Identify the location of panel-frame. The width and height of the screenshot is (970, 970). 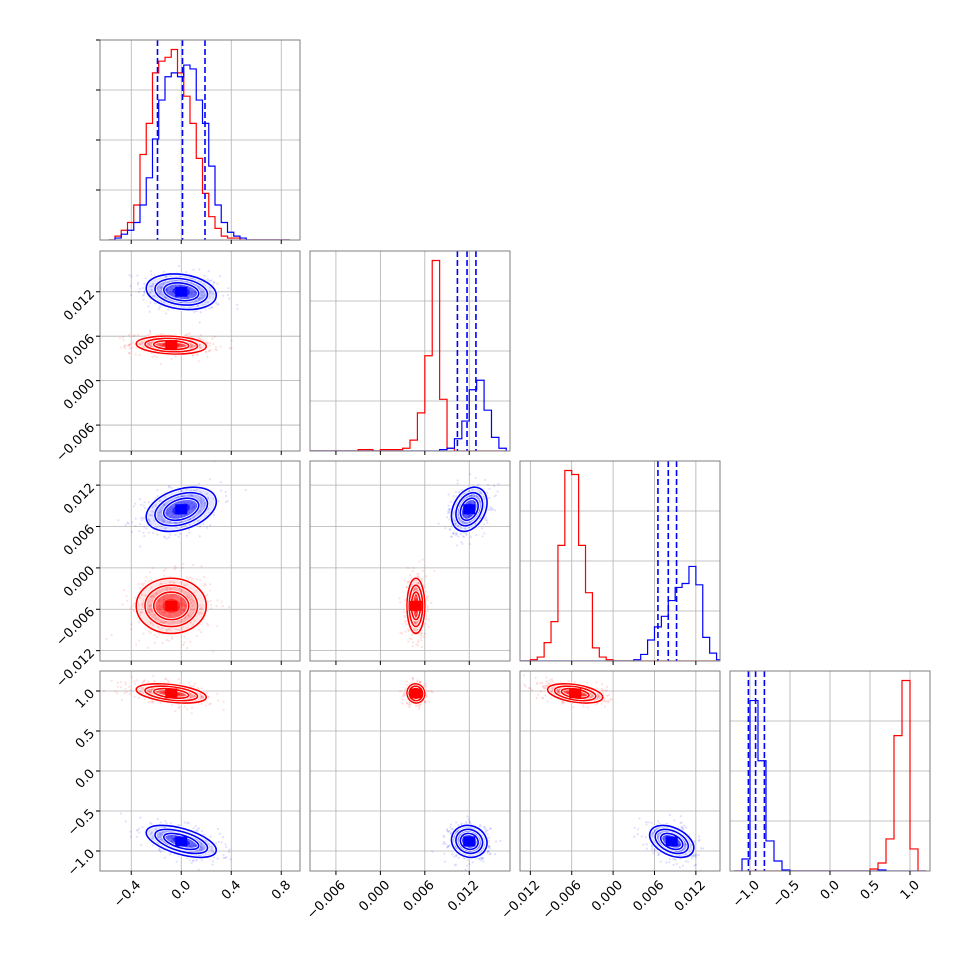
(200, 561).